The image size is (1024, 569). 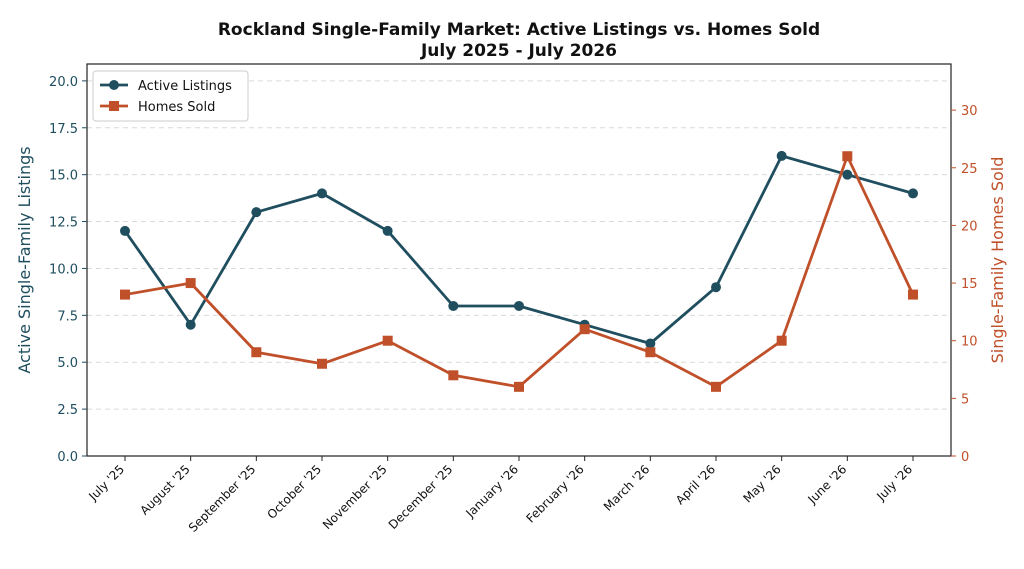 I want to click on x-tick-label: October '25, so click(x=294, y=492).